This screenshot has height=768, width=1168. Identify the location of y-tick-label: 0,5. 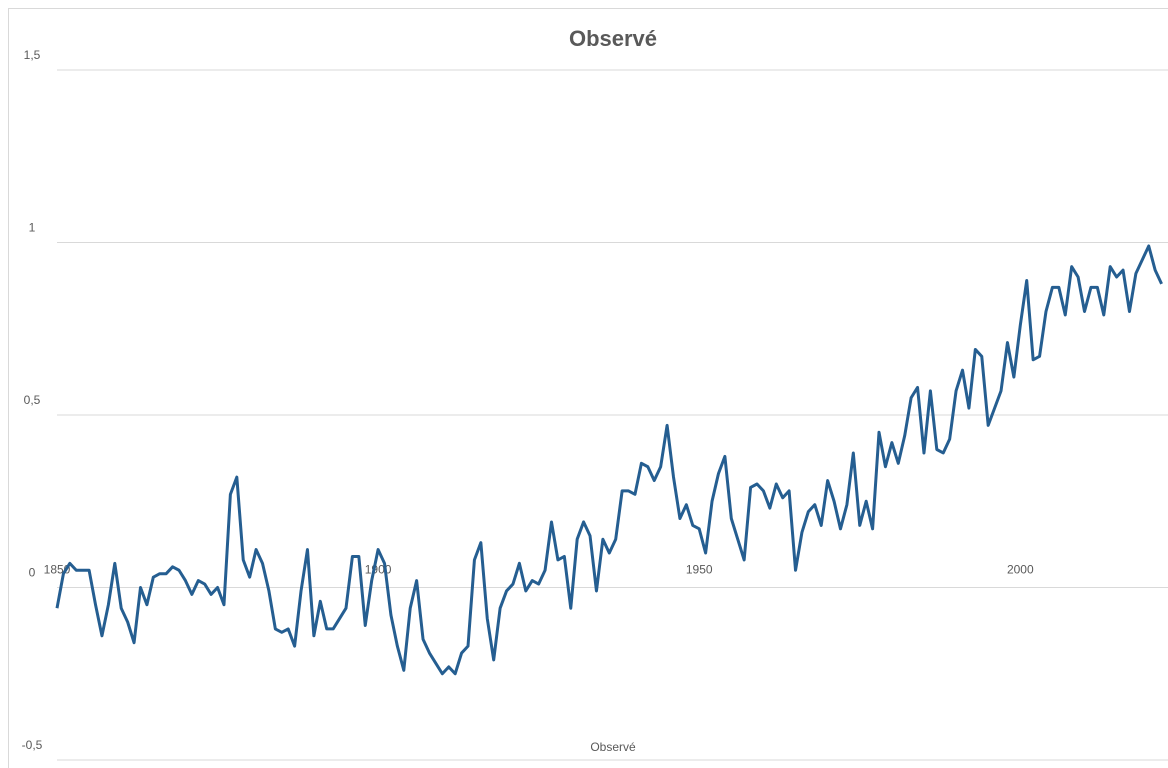
(32, 400).